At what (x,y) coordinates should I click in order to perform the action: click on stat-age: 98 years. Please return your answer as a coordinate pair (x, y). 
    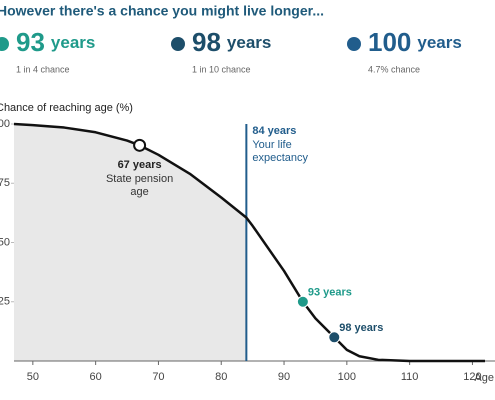
    Looking at the image, I should click on (231, 42).